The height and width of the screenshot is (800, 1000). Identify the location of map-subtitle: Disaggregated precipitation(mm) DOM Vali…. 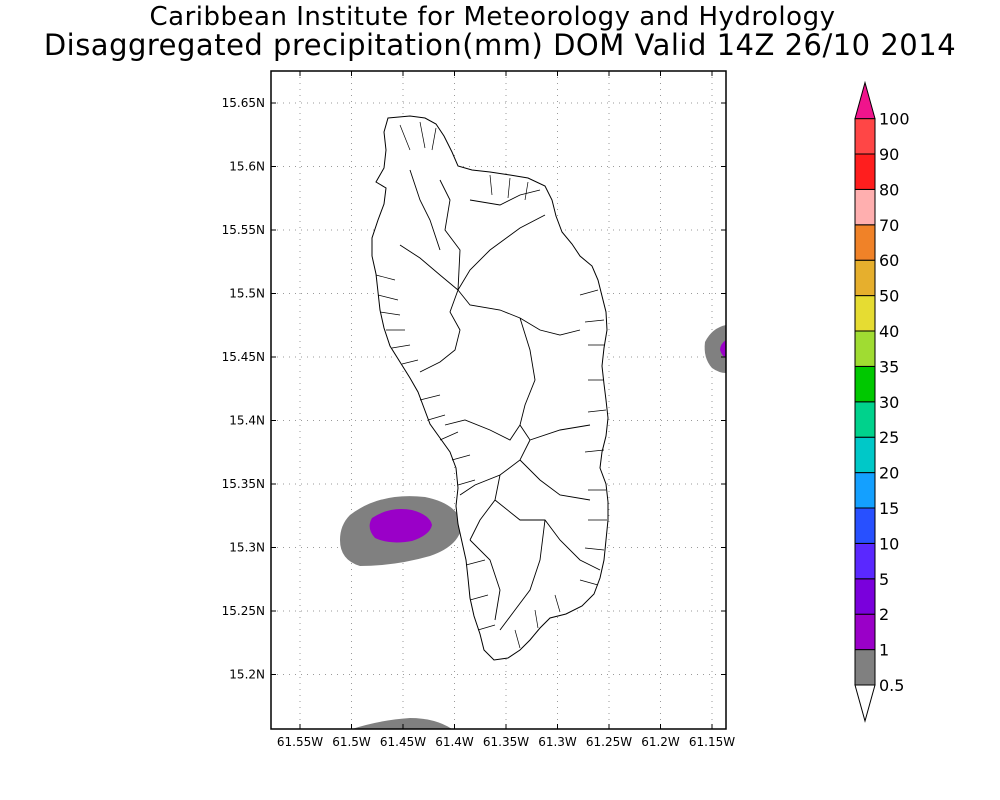
(500, 45).